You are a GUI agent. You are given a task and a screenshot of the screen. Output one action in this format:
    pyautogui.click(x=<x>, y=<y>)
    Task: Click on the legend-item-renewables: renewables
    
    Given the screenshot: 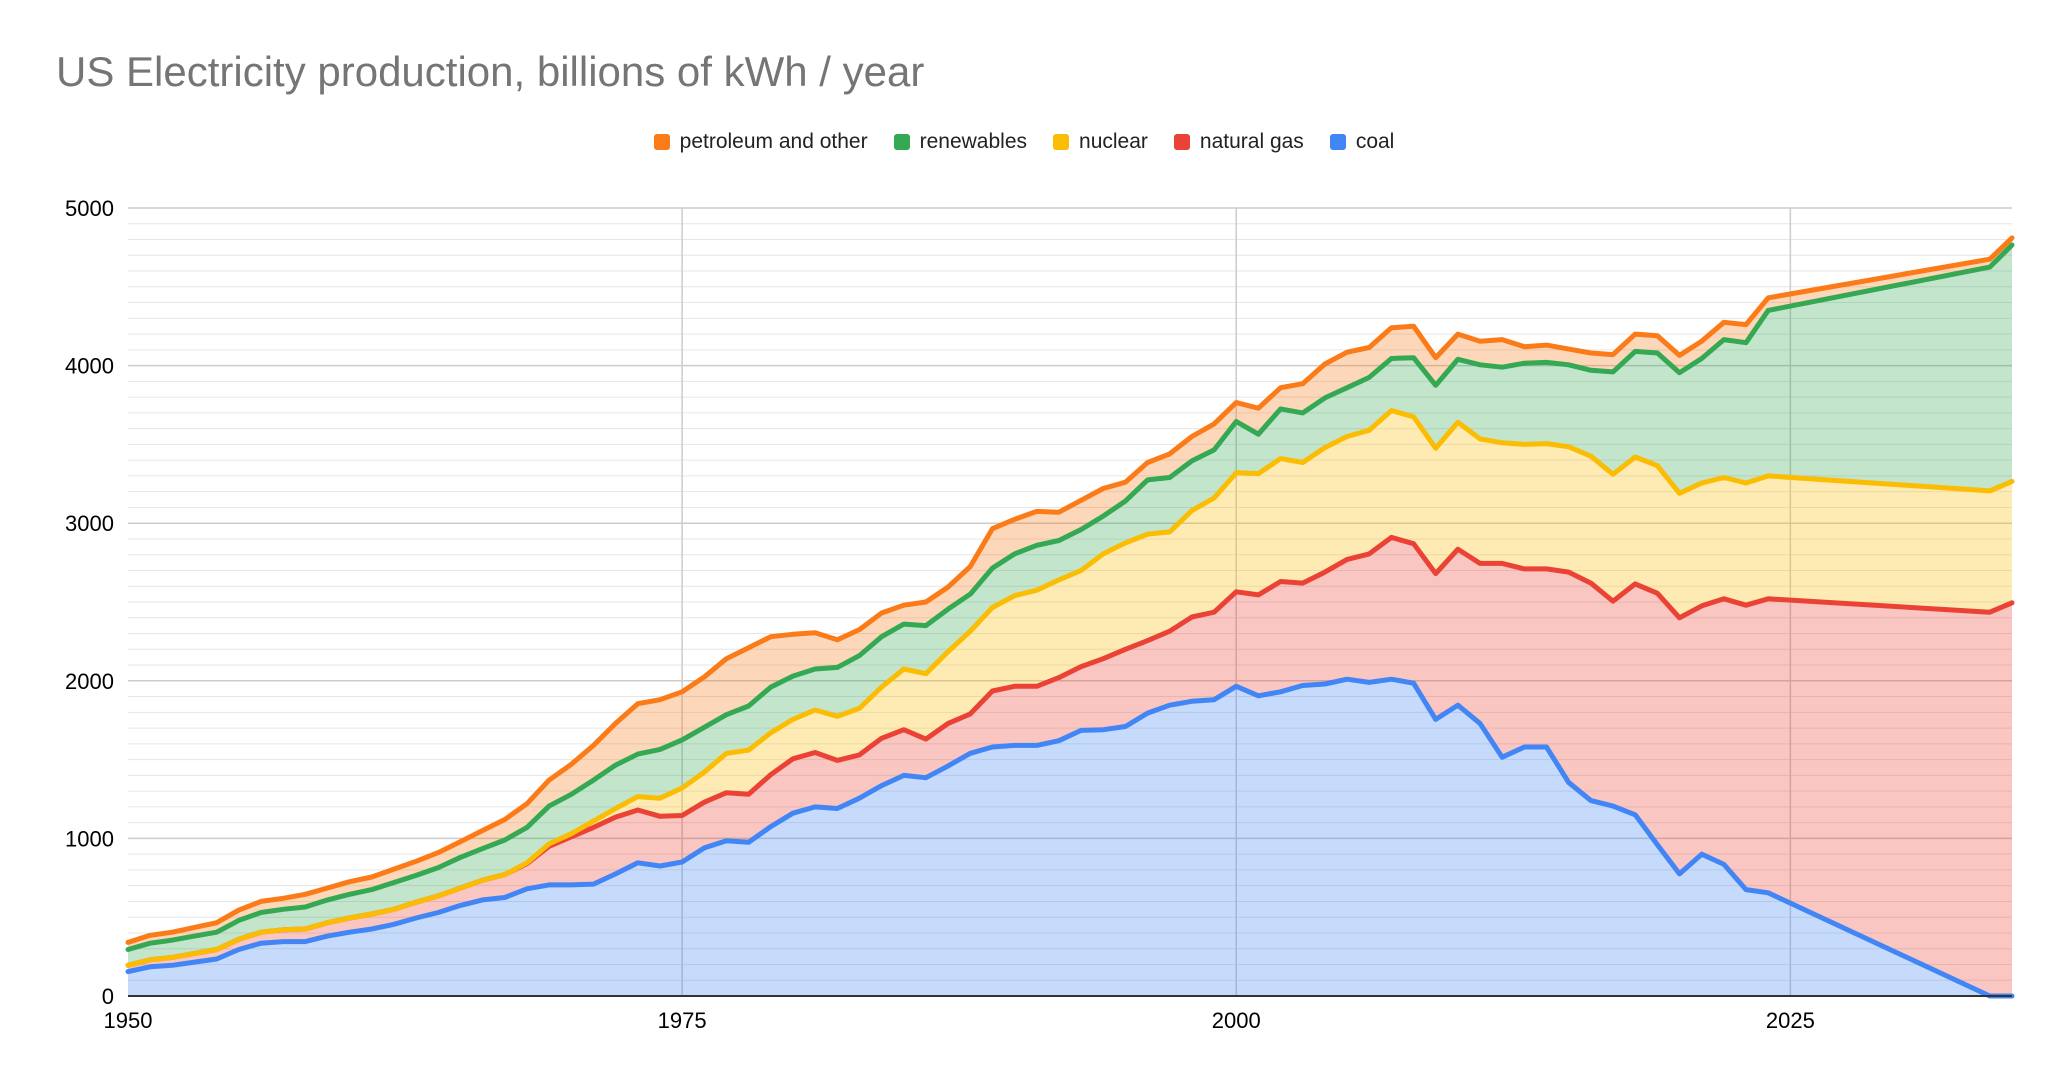 What is the action you would take?
    pyautogui.click(x=960, y=142)
    